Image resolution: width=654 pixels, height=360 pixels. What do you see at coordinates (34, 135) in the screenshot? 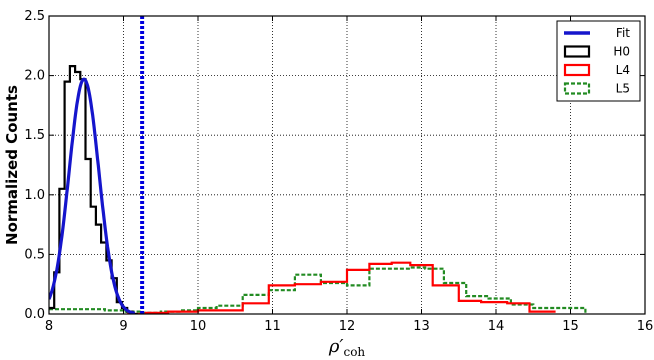
I see `y-tick-label: 1.5` at bounding box center [34, 135].